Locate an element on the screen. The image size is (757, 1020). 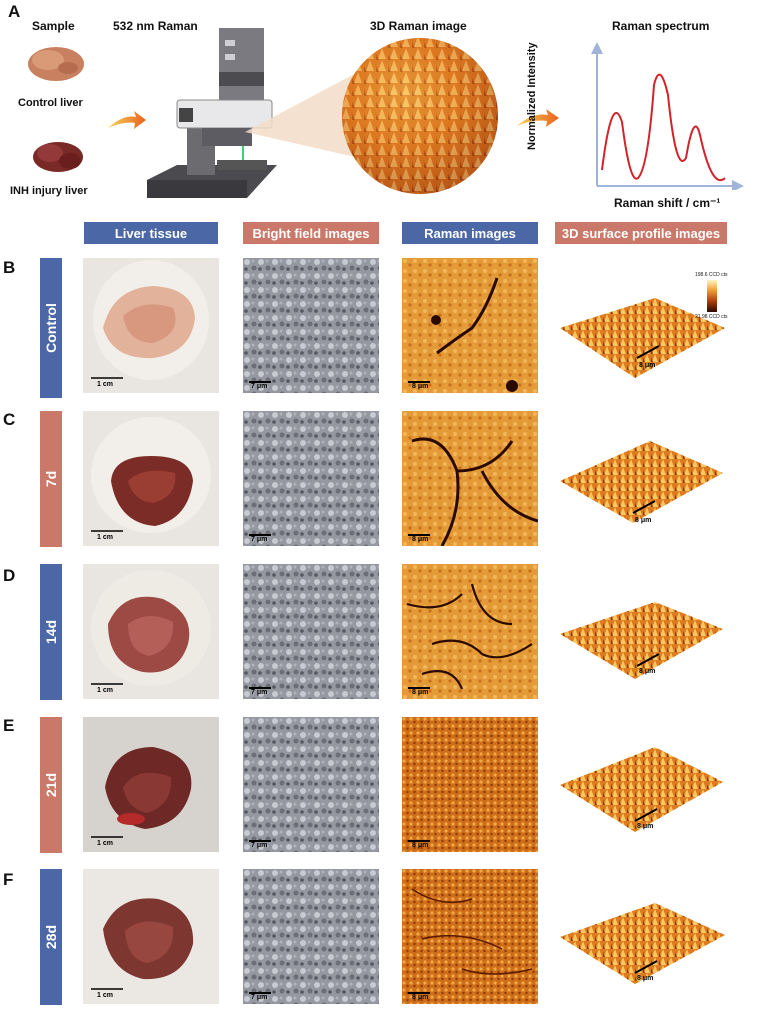
row-label-control: Control is located at coordinates (51, 328).